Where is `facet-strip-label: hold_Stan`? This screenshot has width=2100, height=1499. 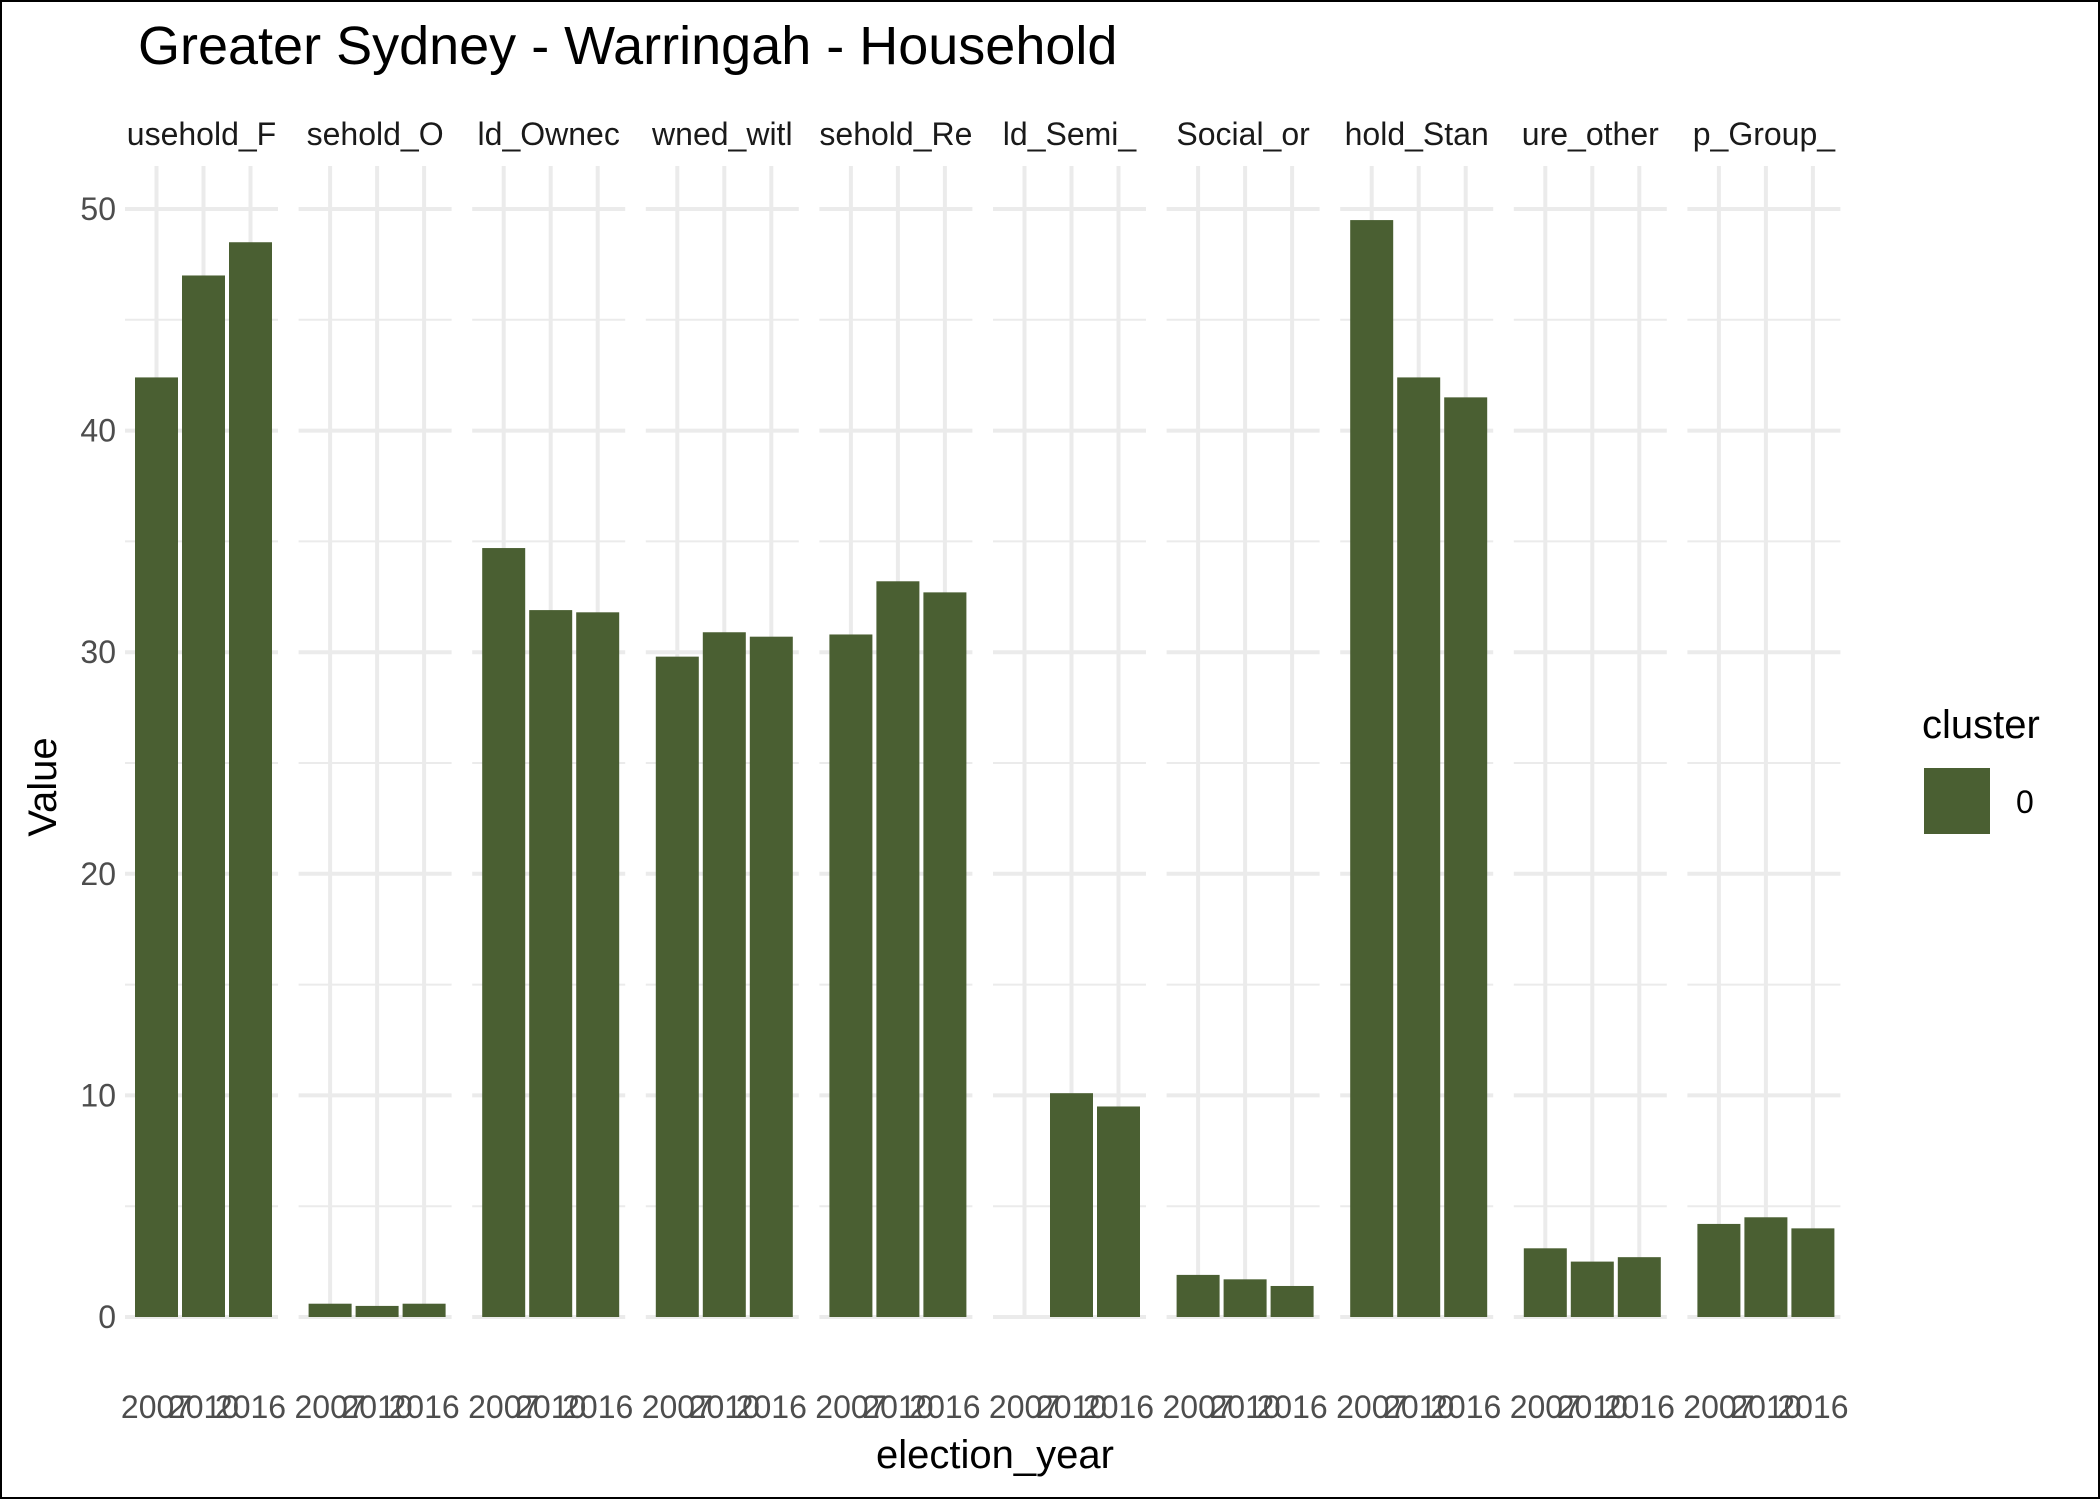 facet-strip-label: hold_Stan is located at coordinates (1417, 134).